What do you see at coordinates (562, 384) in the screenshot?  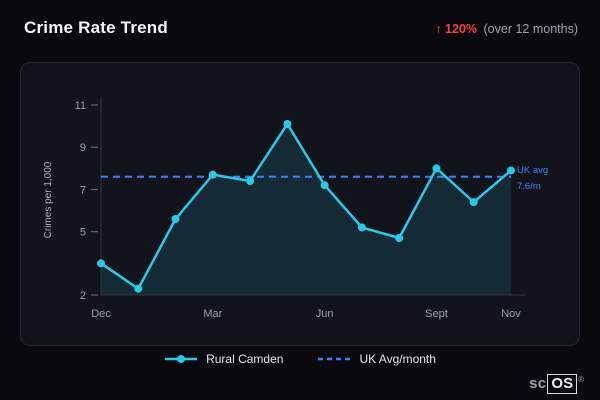 I see `logo-suffix: OS` at bounding box center [562, 384].